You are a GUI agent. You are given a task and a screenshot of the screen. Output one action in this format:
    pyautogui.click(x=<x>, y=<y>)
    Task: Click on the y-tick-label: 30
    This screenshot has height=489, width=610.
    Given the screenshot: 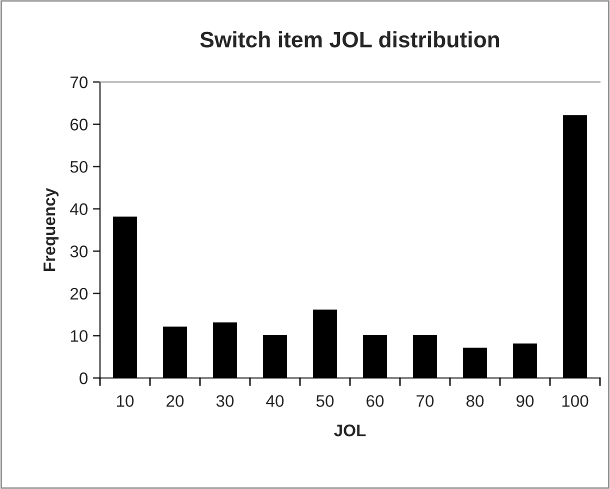 What is the action you would take?
    pyautogui.click(x=79, y=252)
    